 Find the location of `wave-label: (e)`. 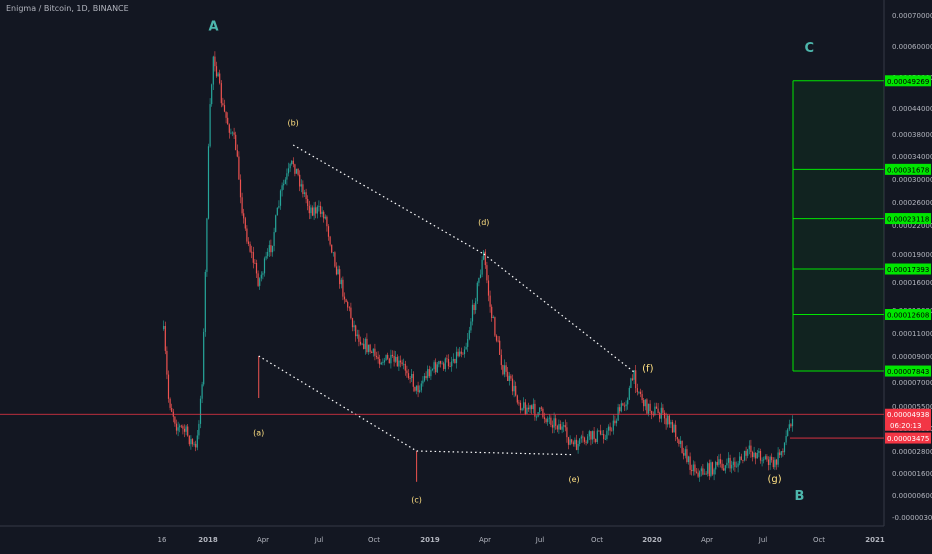

wave-label: (e) is located at coordinates (573, 479).